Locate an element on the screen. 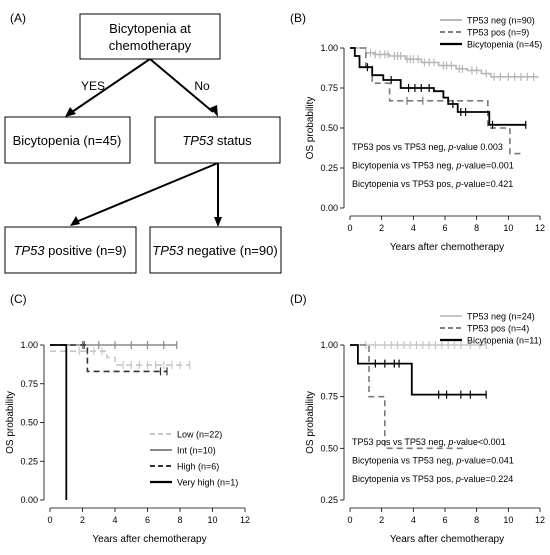 This screenshot has width=550, height=555. flowchart-arrow-yes is located at coordinates (111, 85).